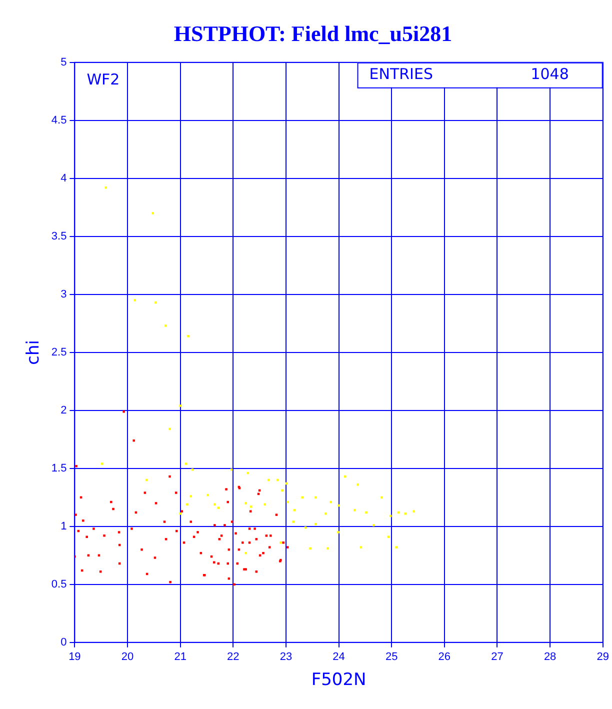  What do you see at coordinates (59, 584) in the screenshot?
I see `y-tick-label: 0.5` at bounding box center [59, 584].